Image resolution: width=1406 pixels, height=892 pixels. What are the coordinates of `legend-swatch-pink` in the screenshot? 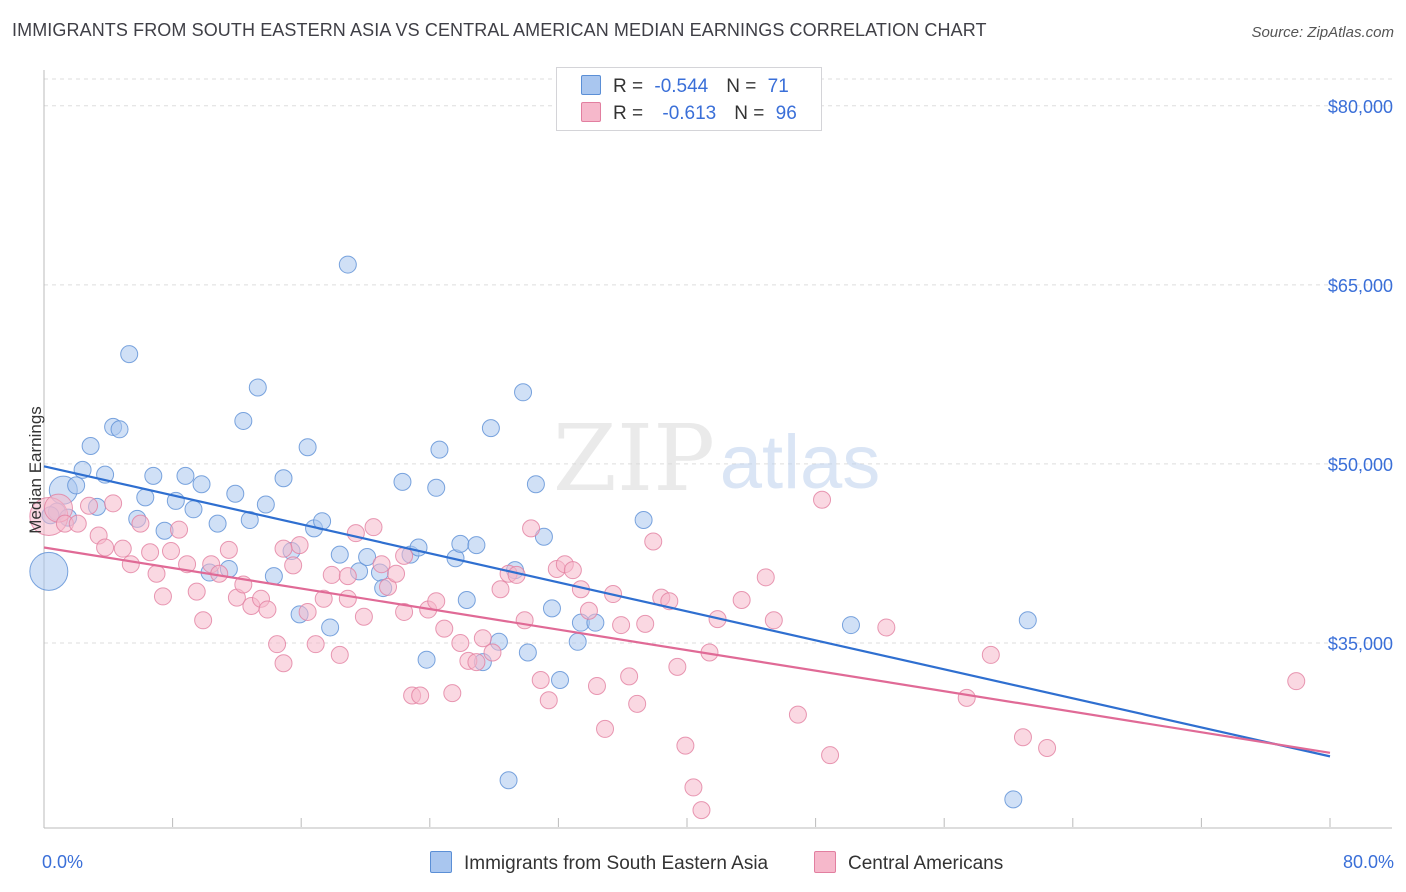 It's located at (591, 112).